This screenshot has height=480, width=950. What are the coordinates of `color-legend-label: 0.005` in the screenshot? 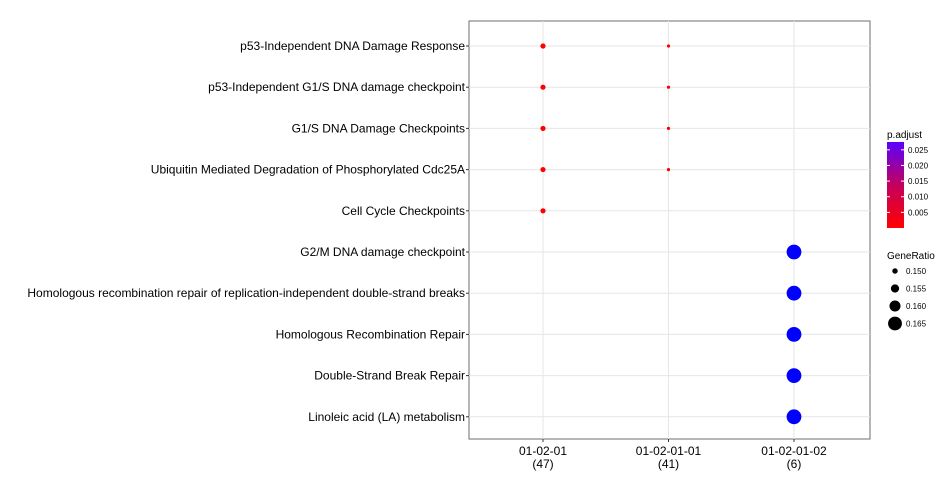 It's located at (918, 212).